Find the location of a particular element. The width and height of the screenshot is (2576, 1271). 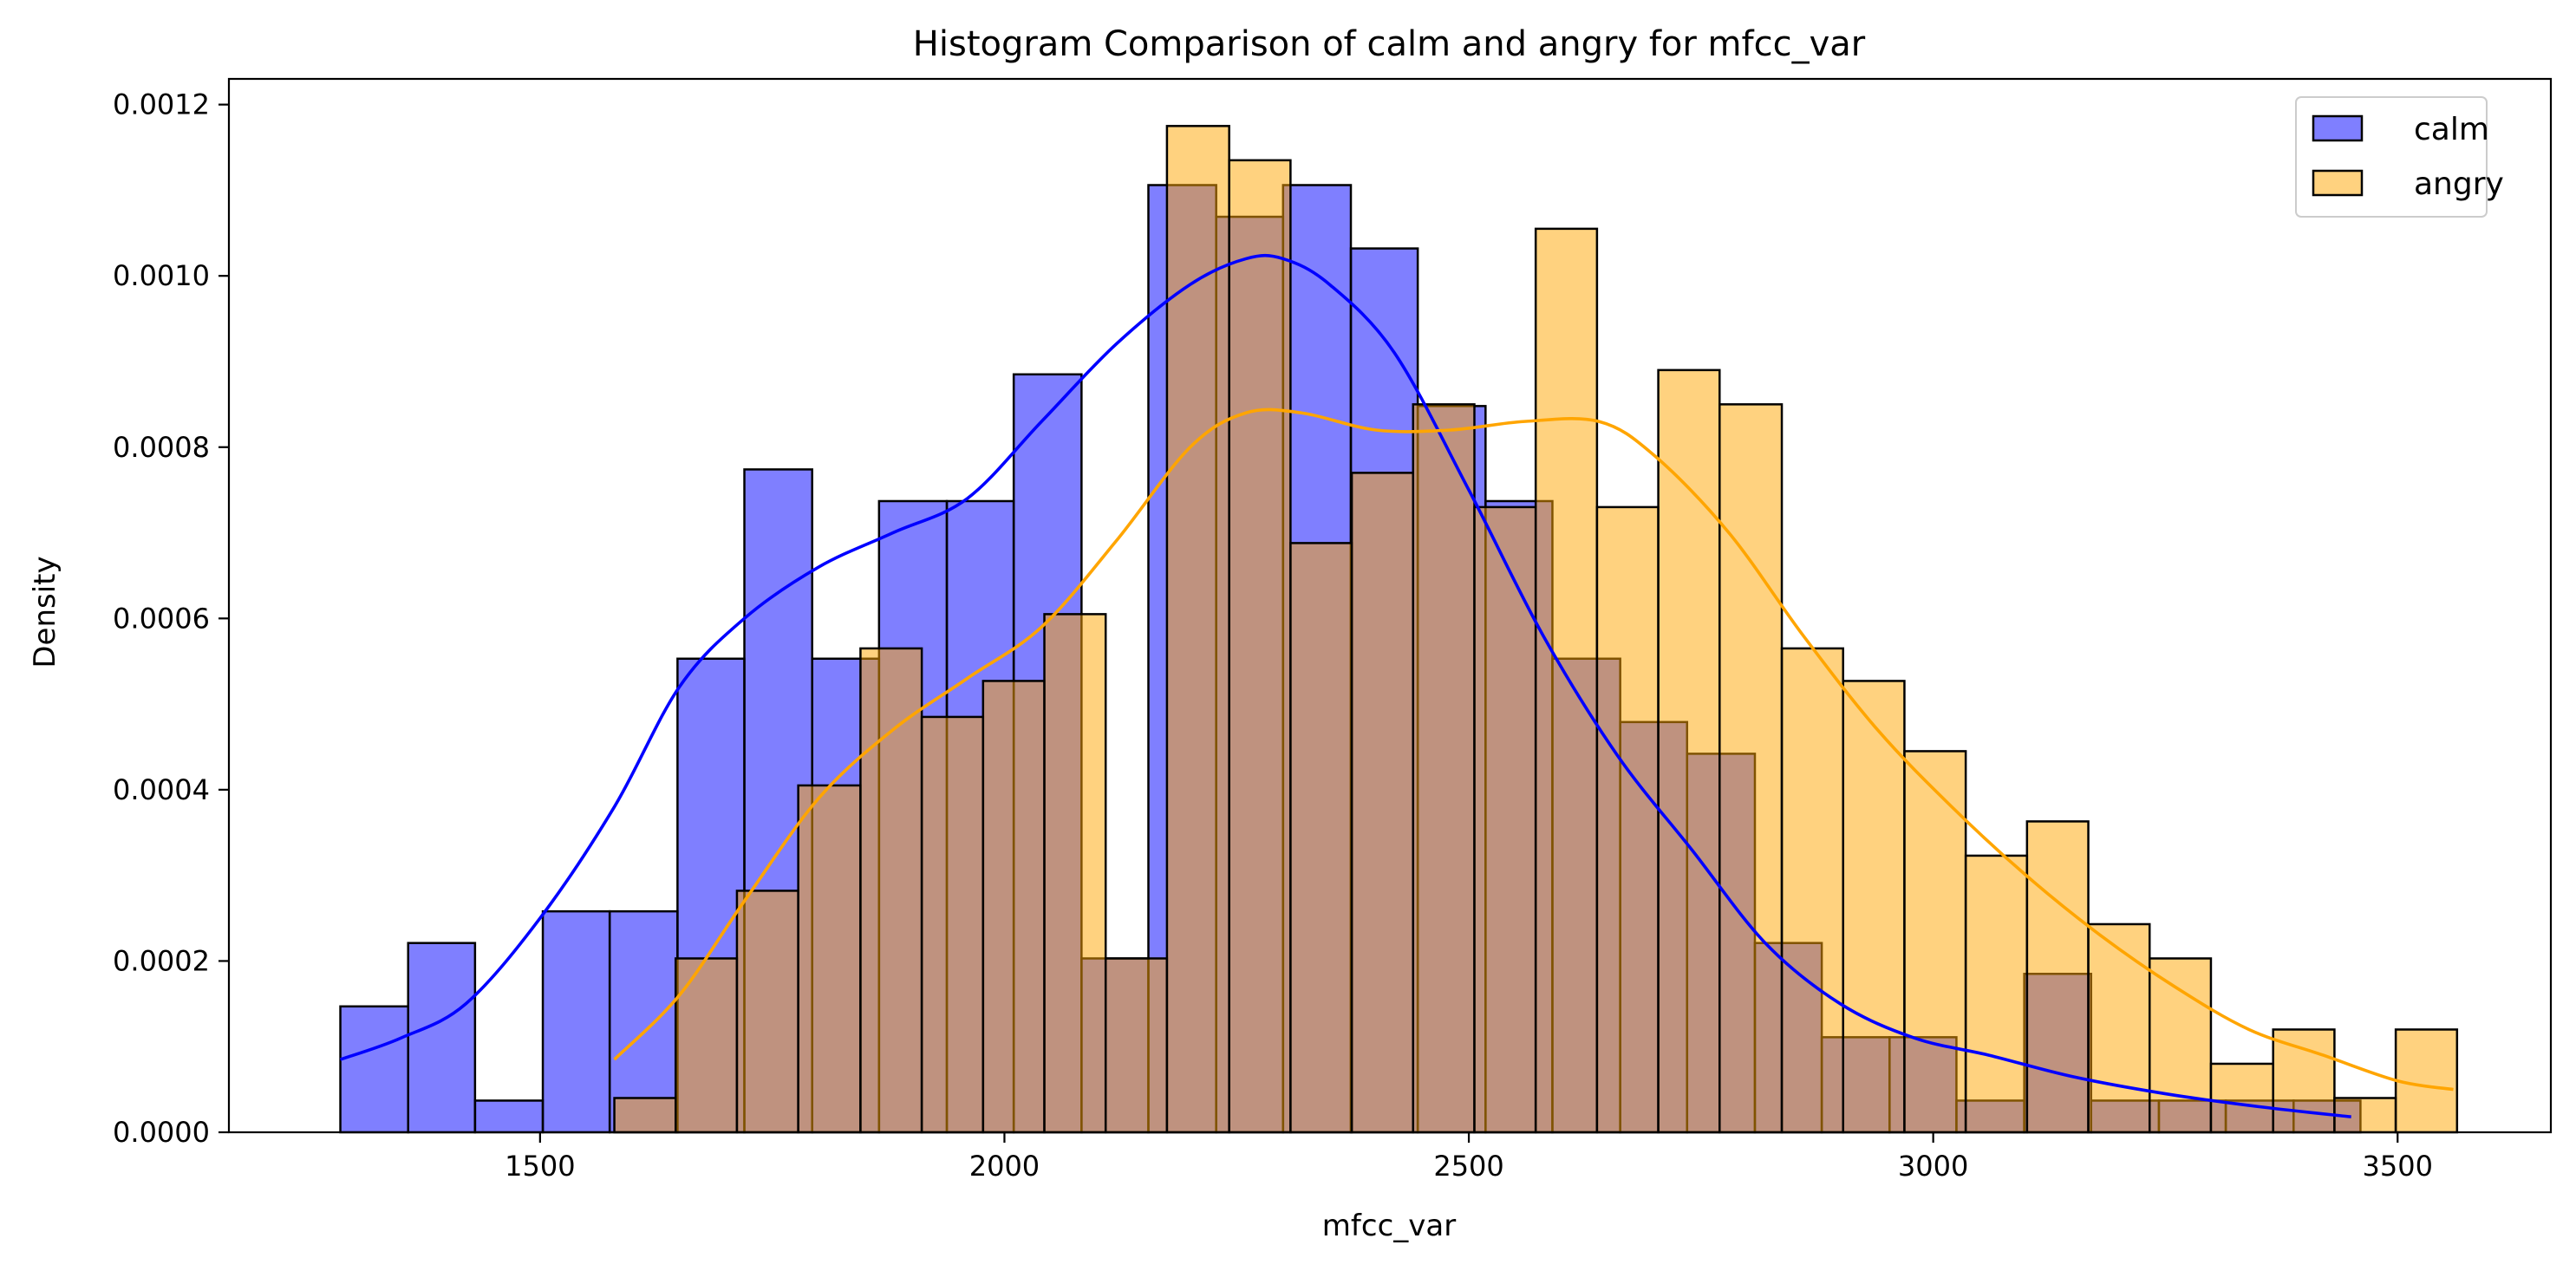

x-tick-label: 3500 is located at coordinates (2398, 1166).